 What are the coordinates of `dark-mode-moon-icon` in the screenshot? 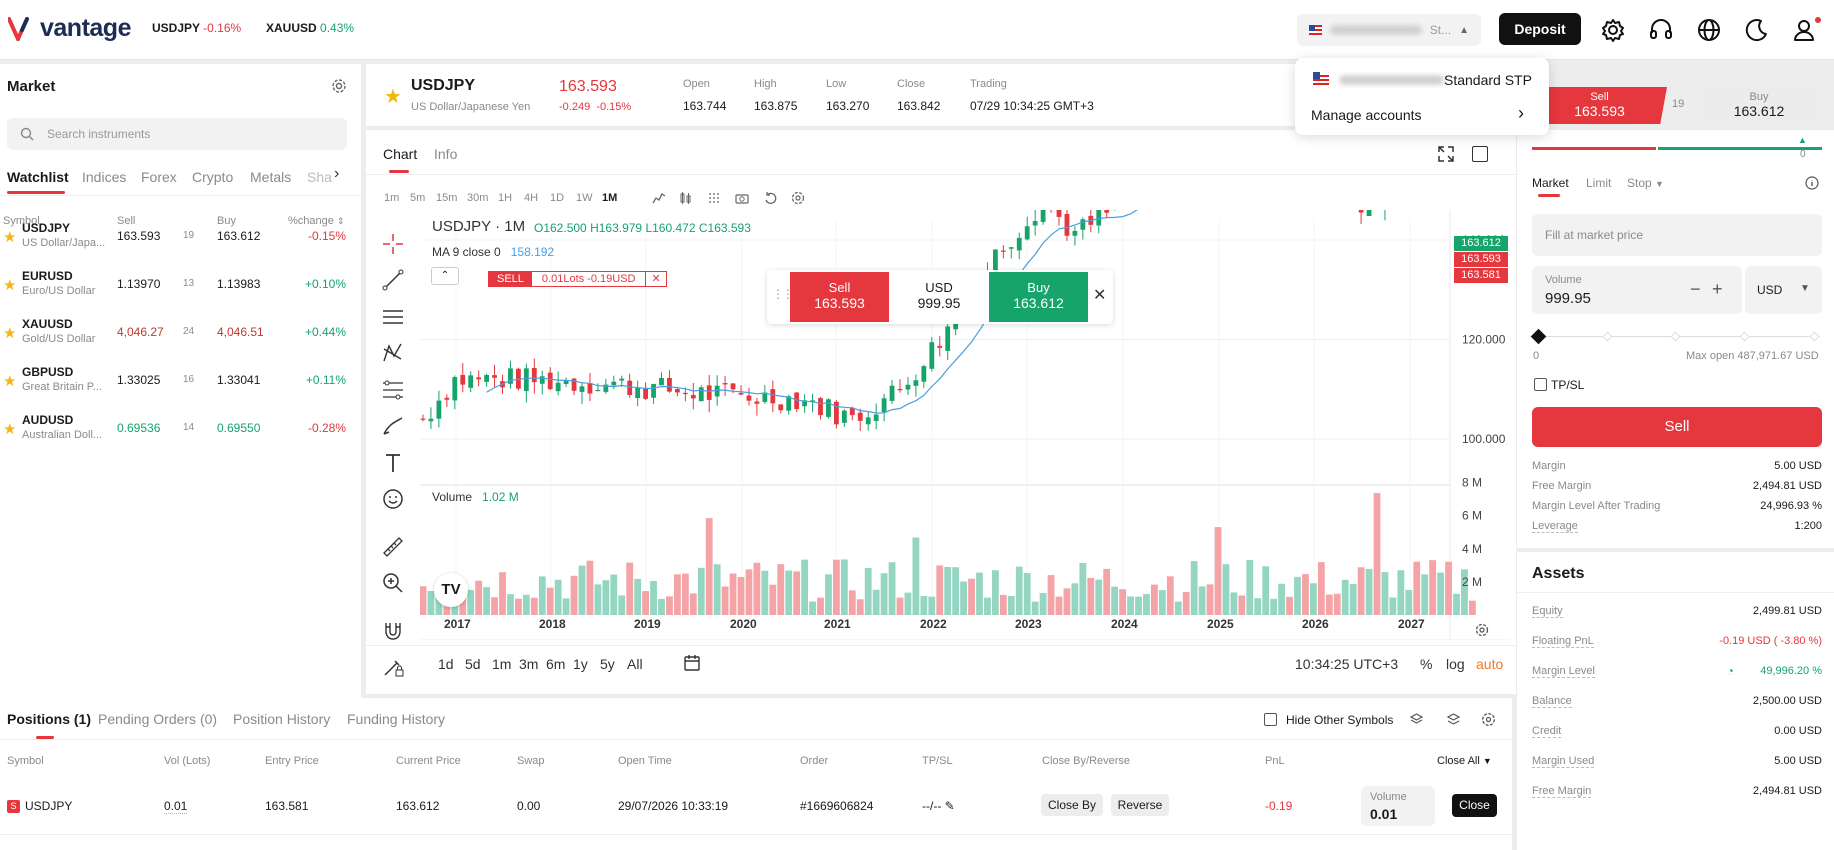 It's located at (1757, 30).